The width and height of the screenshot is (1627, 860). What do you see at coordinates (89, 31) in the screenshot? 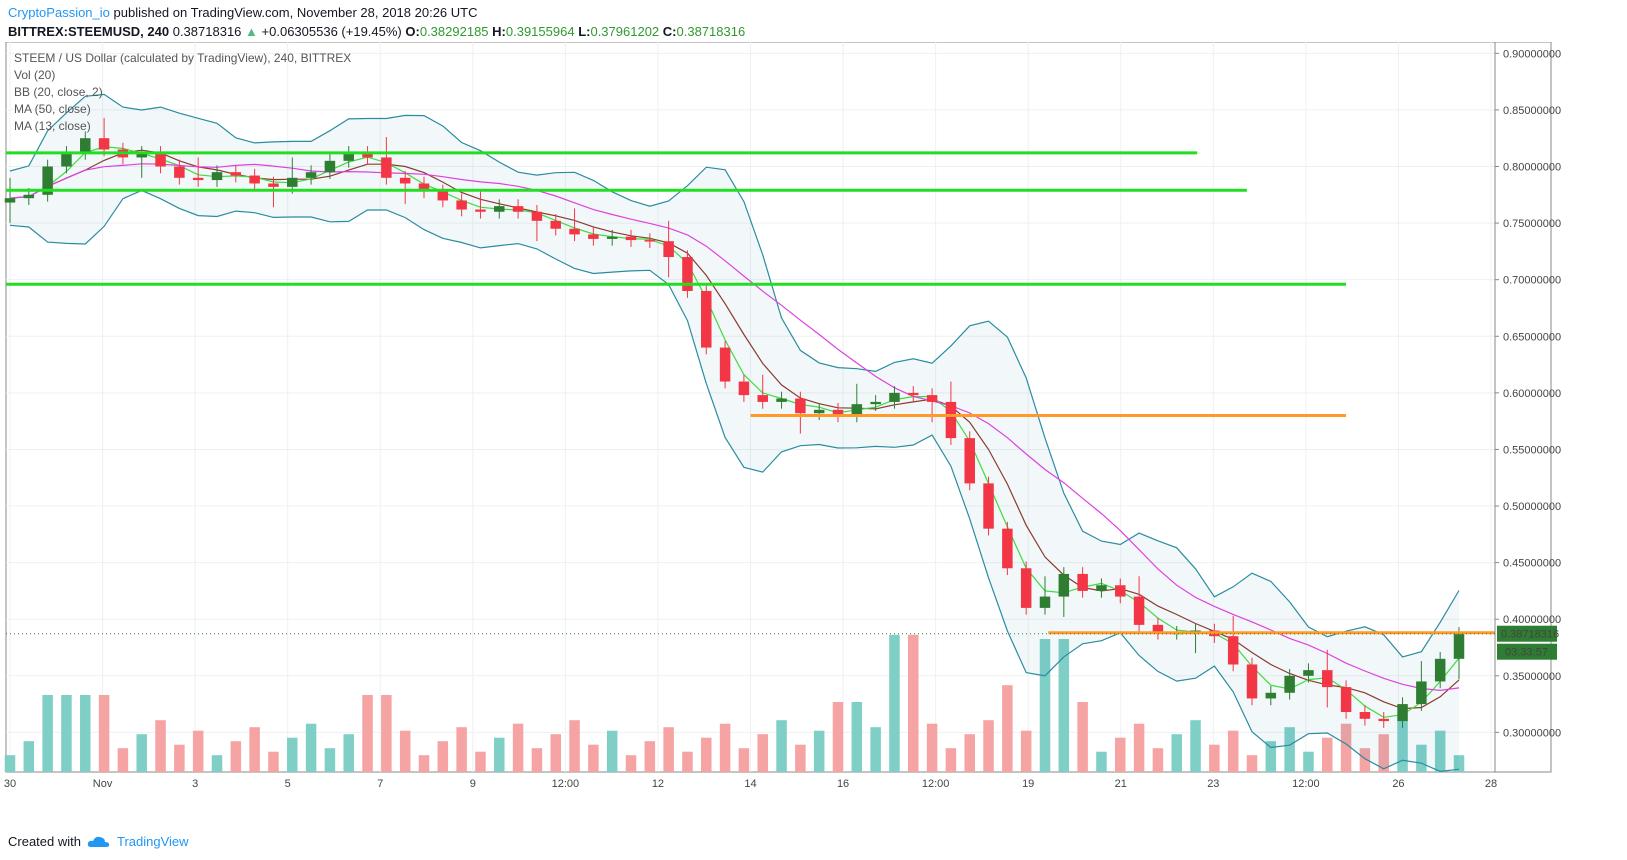
I see `symbol-label: BITTREX:STEEMUSD, 240` at bounding box center [89, 31].